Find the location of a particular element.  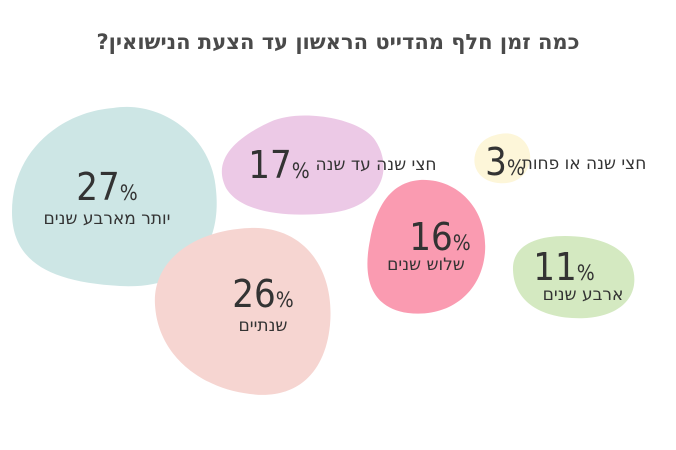

data-label: 26% is located at coordinates (262, 294).